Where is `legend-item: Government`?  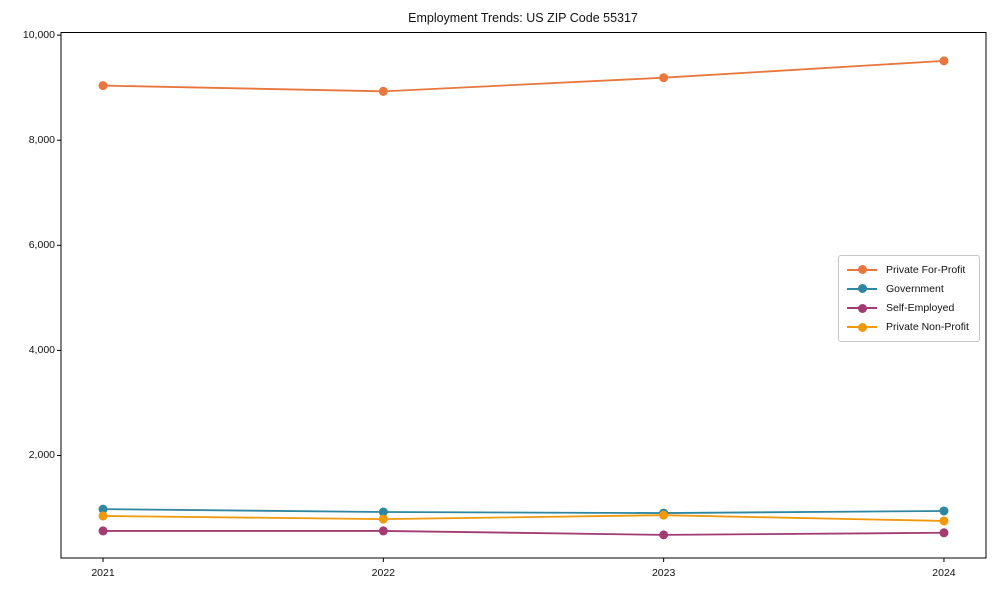
legend-item: Government is located at coordinates (909, 289).